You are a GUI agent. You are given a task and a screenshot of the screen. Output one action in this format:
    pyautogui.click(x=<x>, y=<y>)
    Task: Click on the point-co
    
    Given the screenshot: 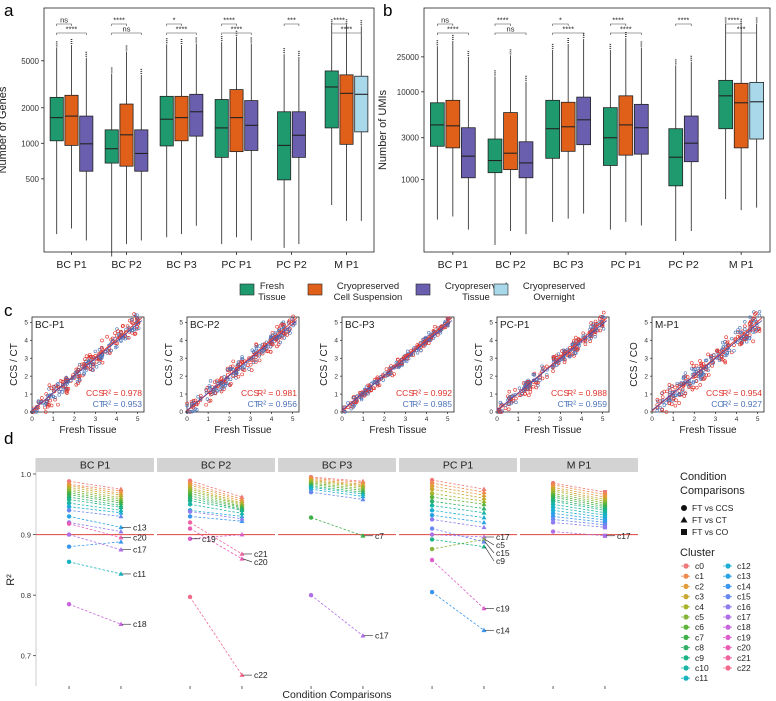 What is the action you would take?
    pyautogui.click(x=605, y=510)
    